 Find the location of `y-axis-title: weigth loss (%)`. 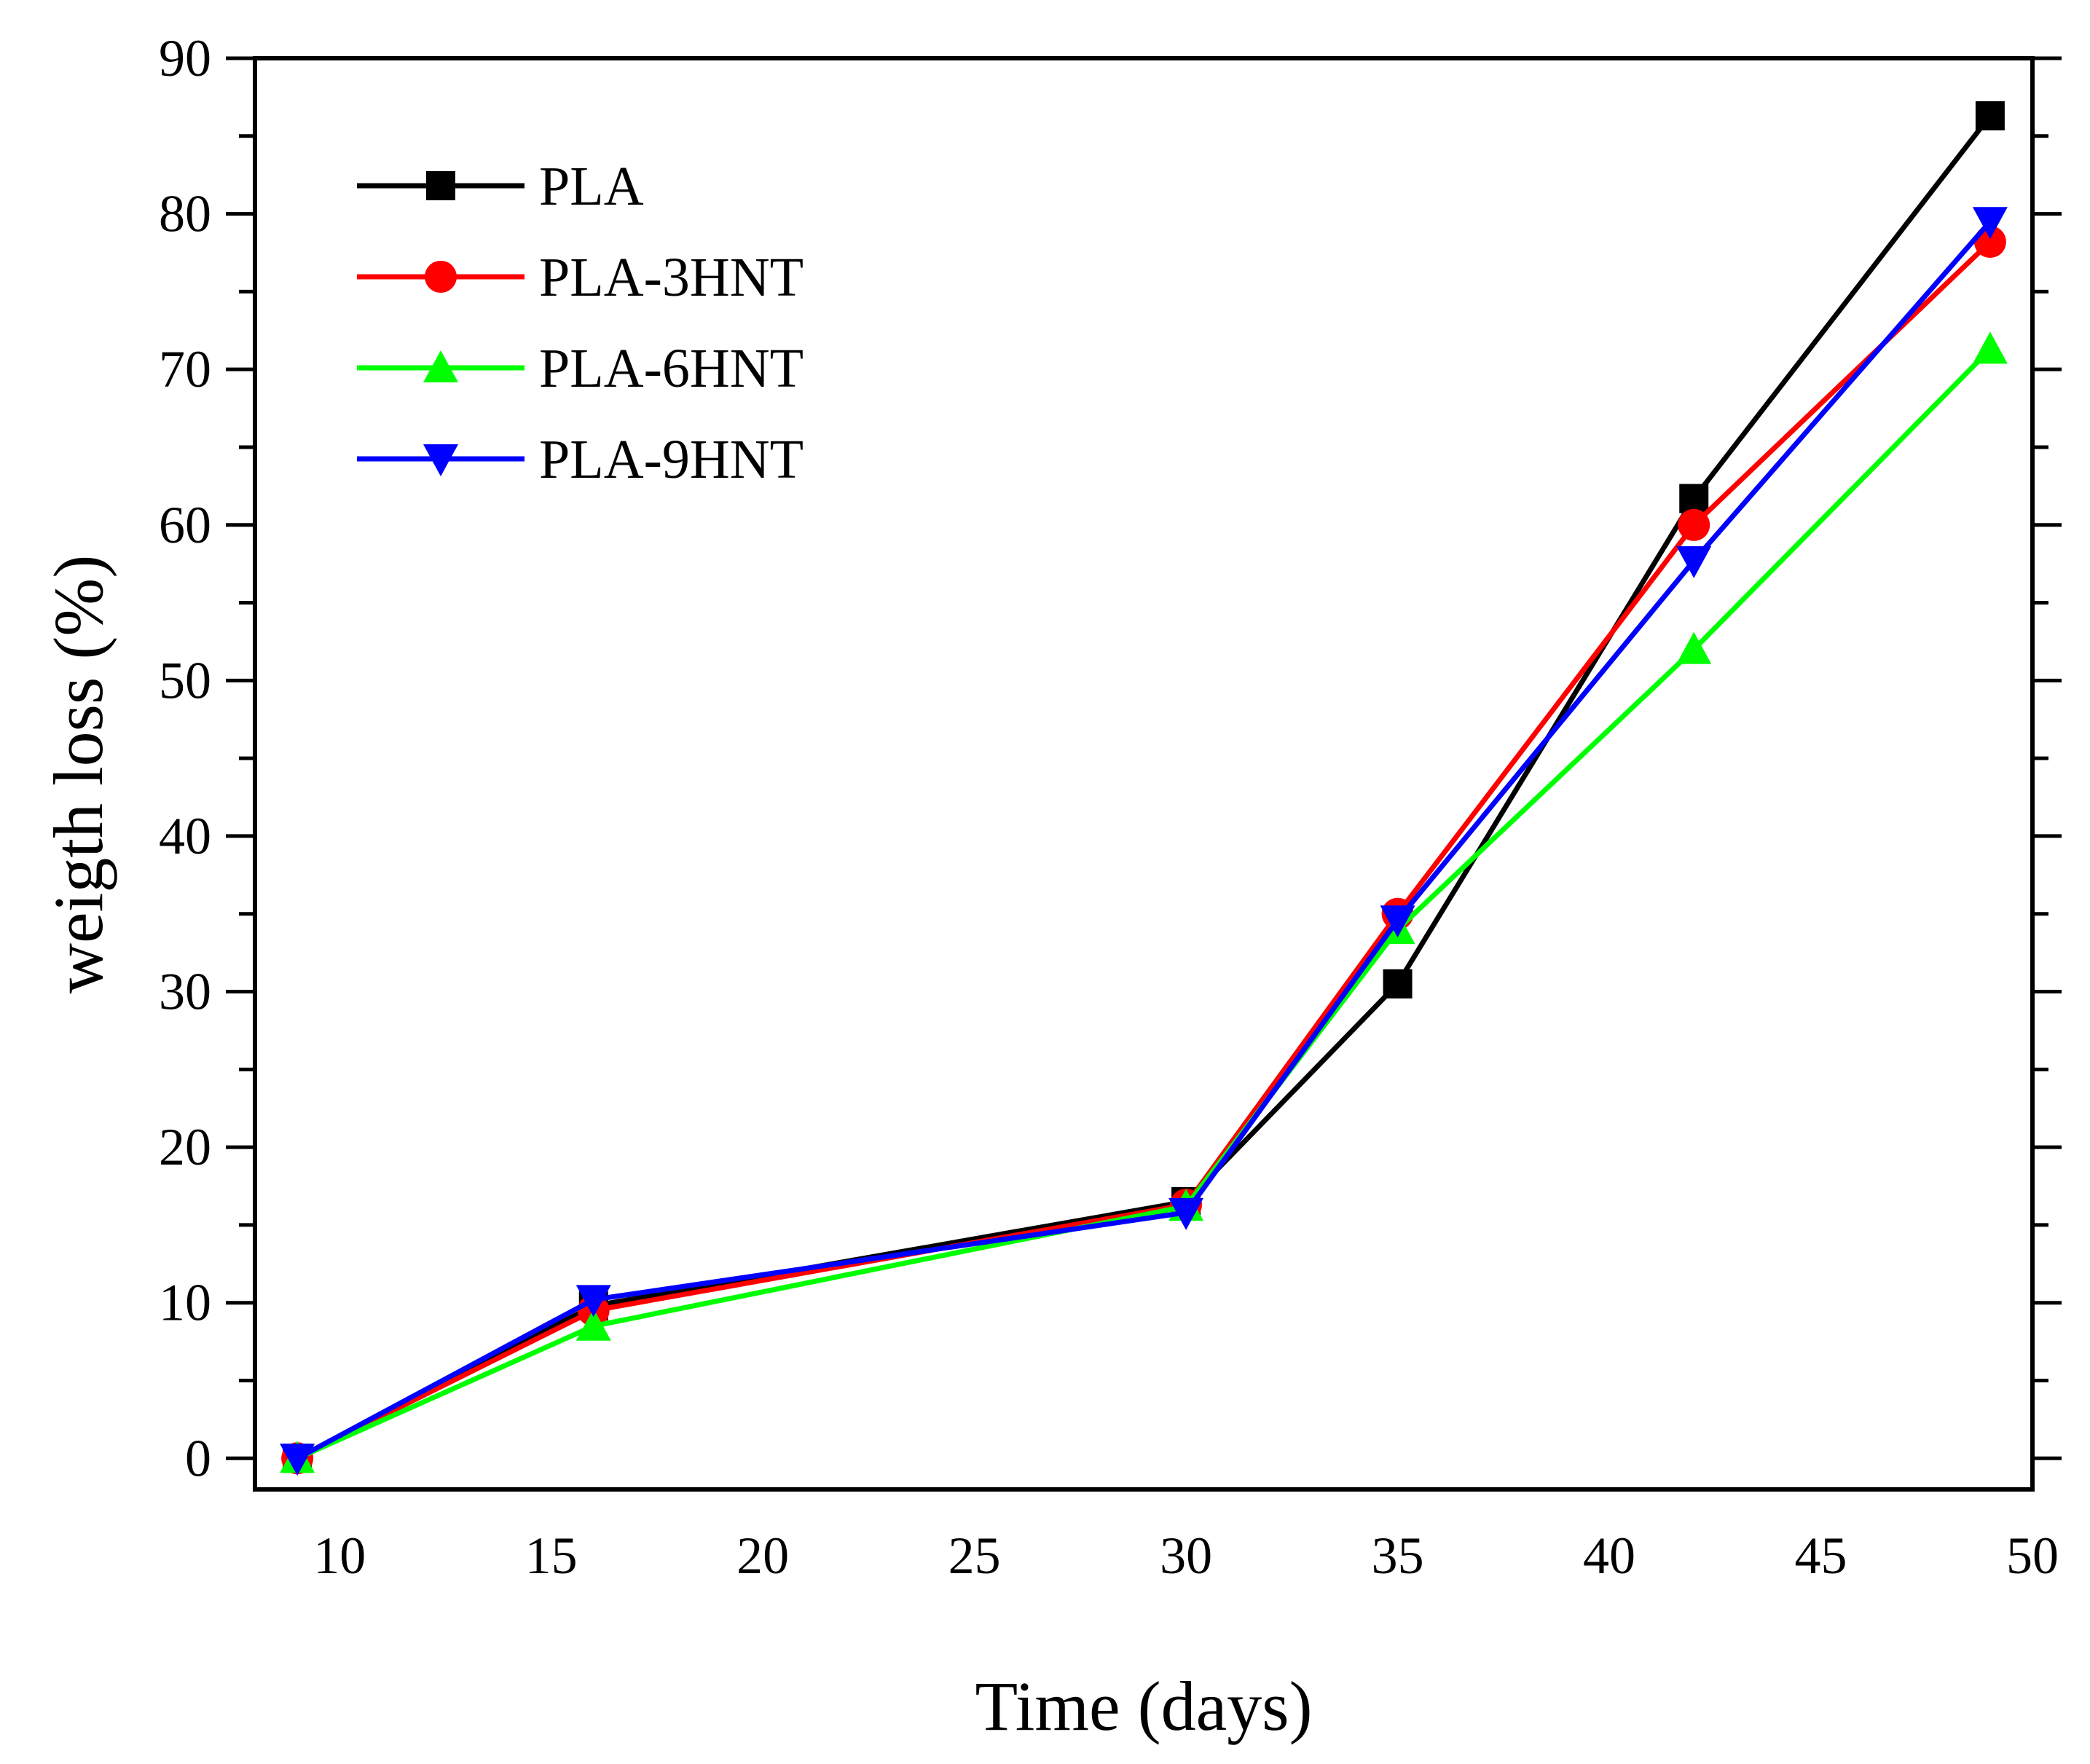

y-axis-title: weigth loss (%) is located at coordinates (78, 774).